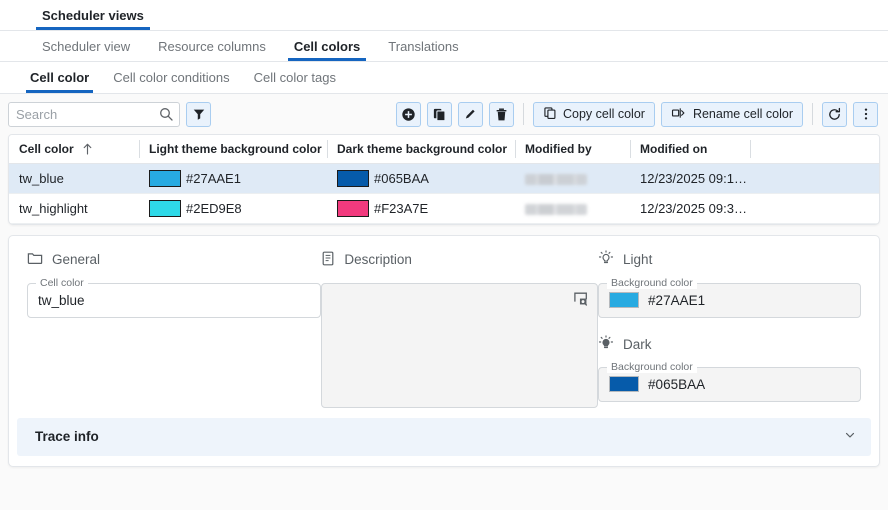  I want to click on cell-color-field: Cell color tw_blue, so click(174, 297).